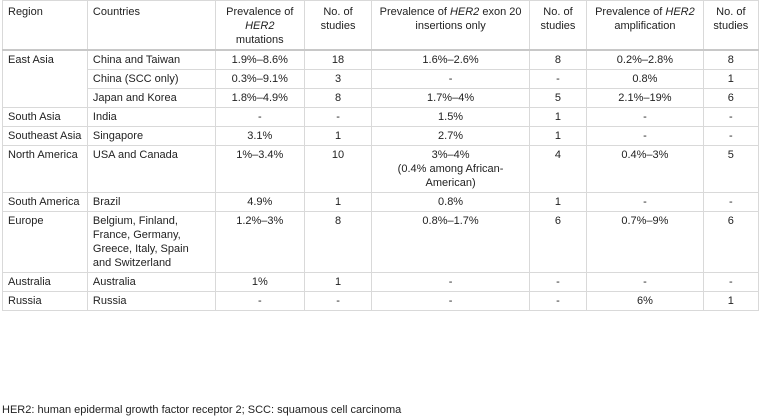  What do you see at coordinates (151, 79) in the screenshot?
I see `countries-cell: China (SCC only)` at bounding box center [151, 79].